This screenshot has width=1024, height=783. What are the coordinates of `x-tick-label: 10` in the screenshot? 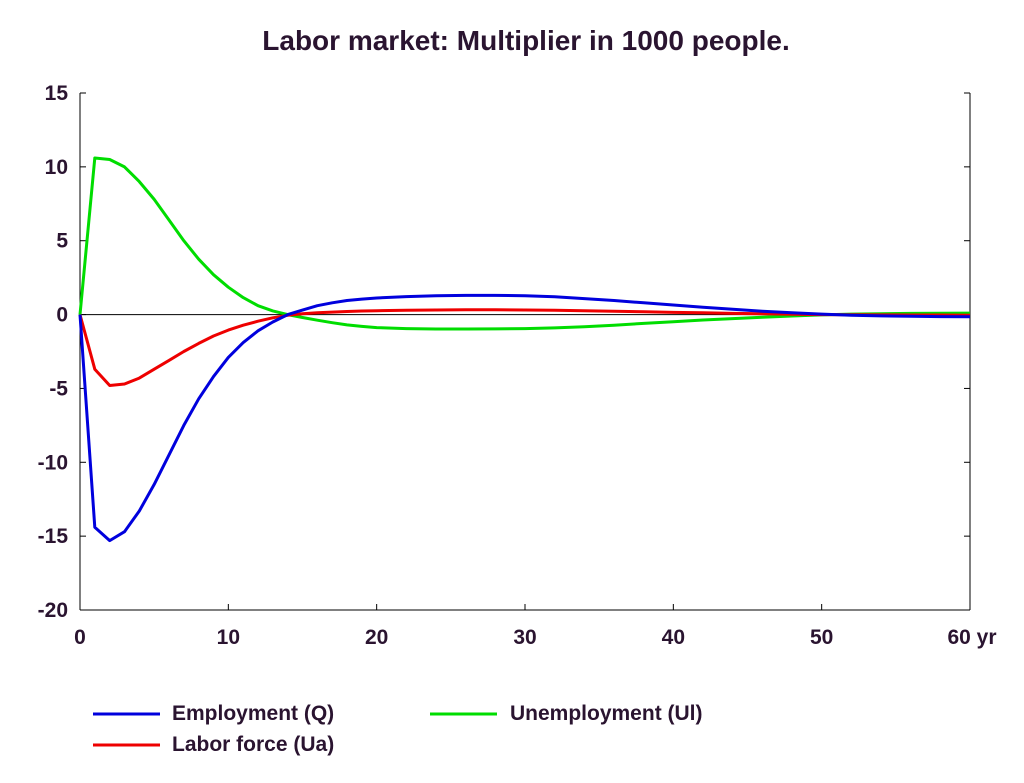 It's located at (228, 637).